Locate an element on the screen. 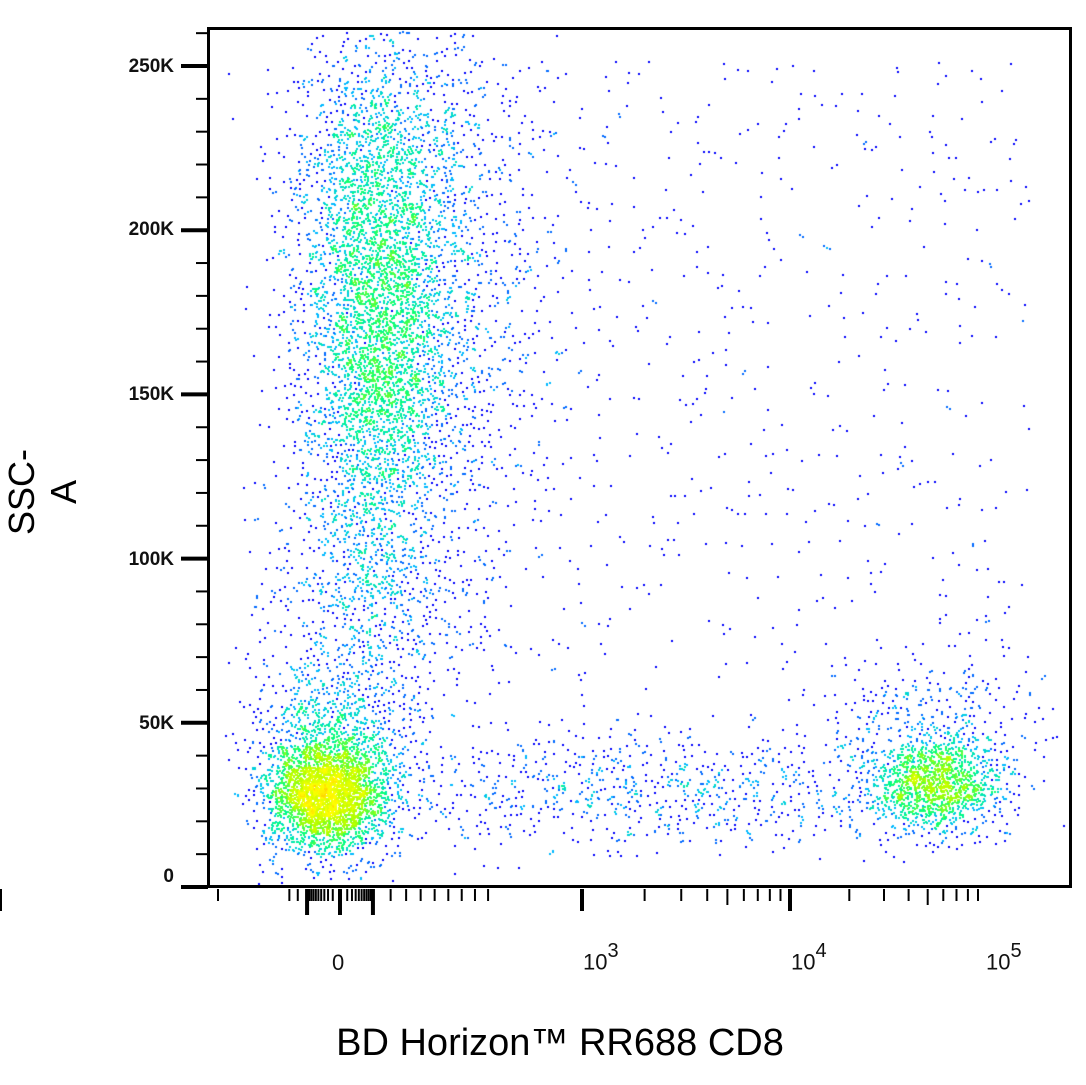 The width and height of the screenshot is (1086, 1085). x-tick-exponent: 5 is located at coordinates (1016, 951).